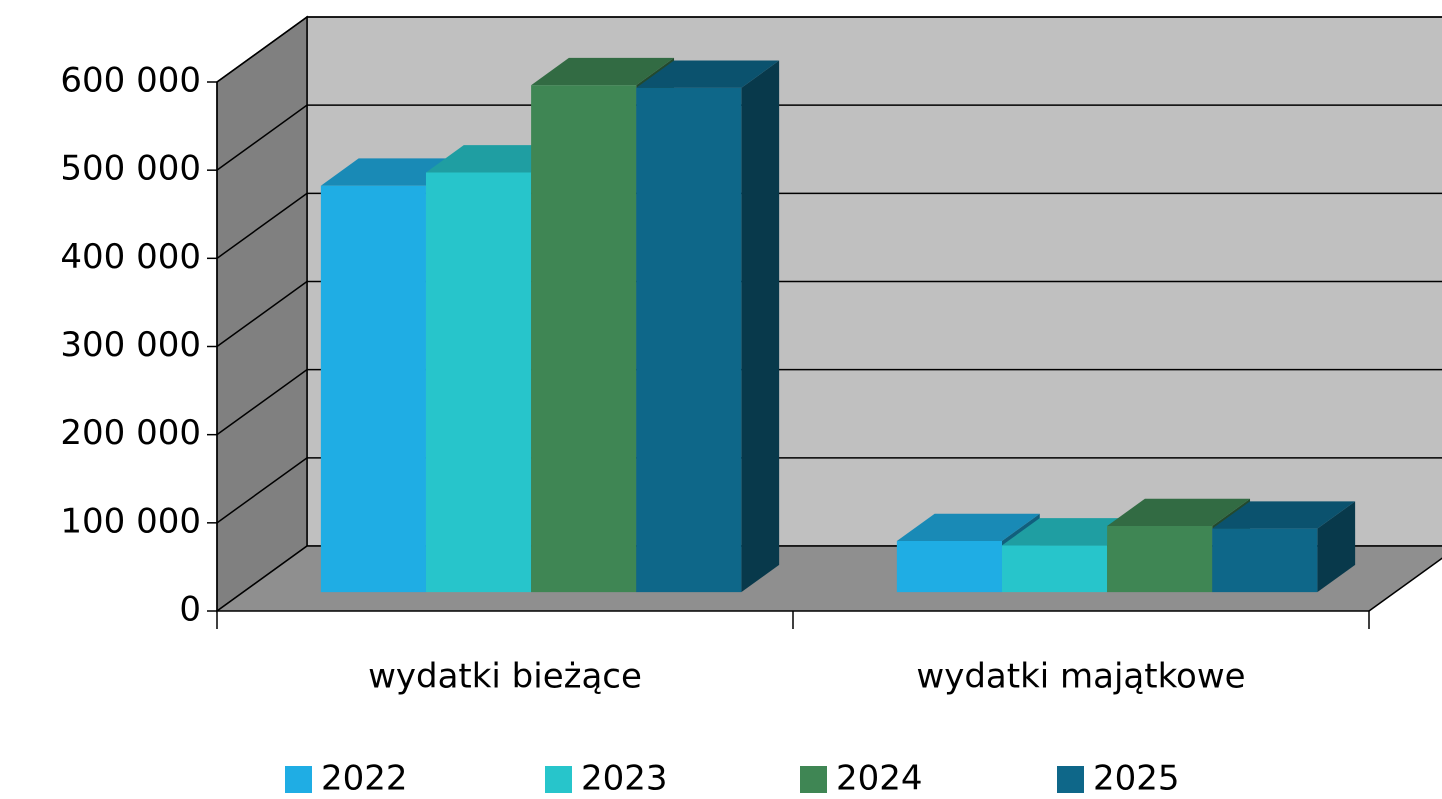 The image size is (1442, 799). What do you see at coordinates (190, 610) in the screenshot?
I see `y-tick-label: 0` at bounding box center [190, 610].